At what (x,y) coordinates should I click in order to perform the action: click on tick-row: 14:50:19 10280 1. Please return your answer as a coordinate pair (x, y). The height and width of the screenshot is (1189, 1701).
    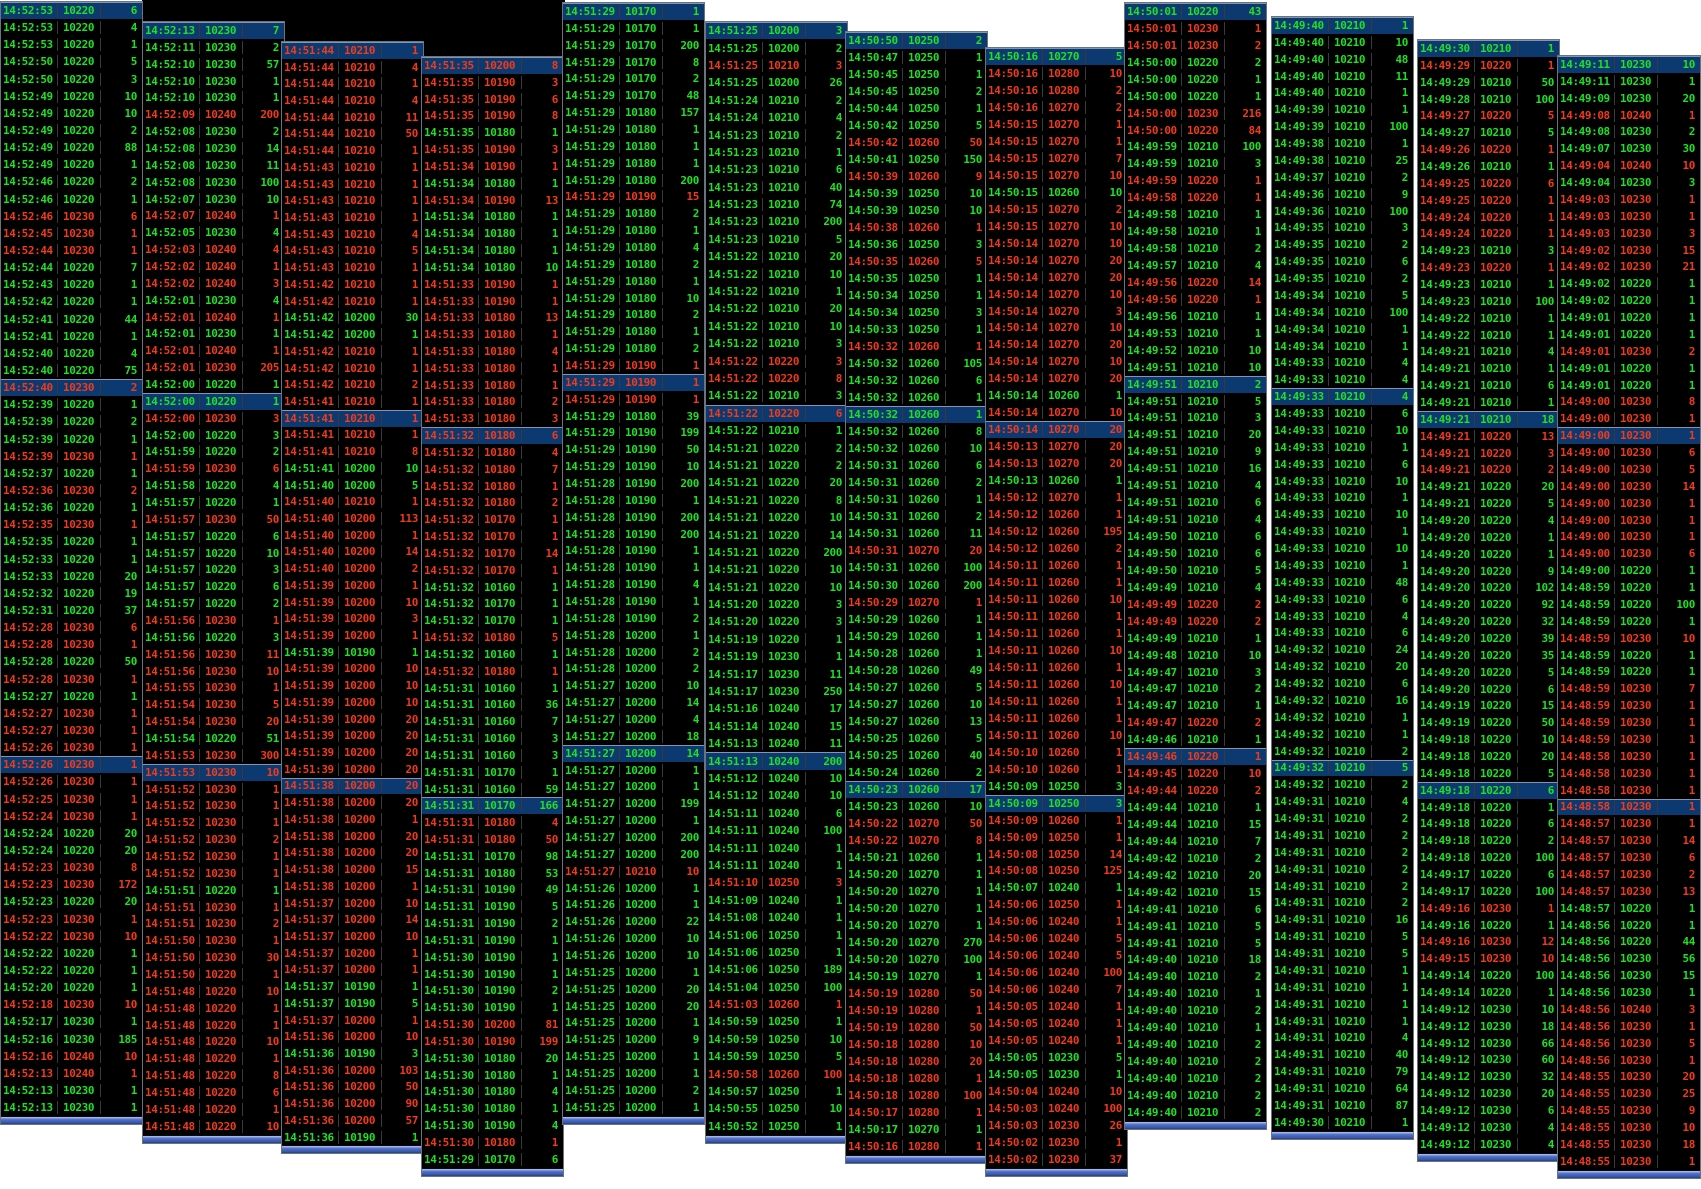
    Looking at the image, I should click on (916, 1010).